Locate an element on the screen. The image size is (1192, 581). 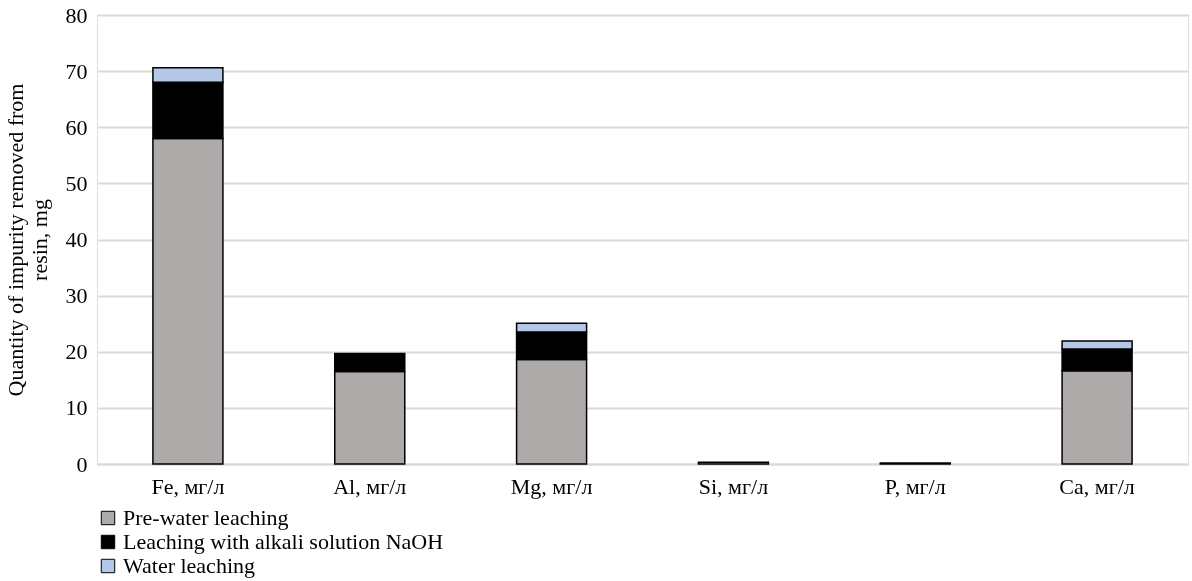
x-tick-label: Mg, мг/л is located at coordinates (551, 486).